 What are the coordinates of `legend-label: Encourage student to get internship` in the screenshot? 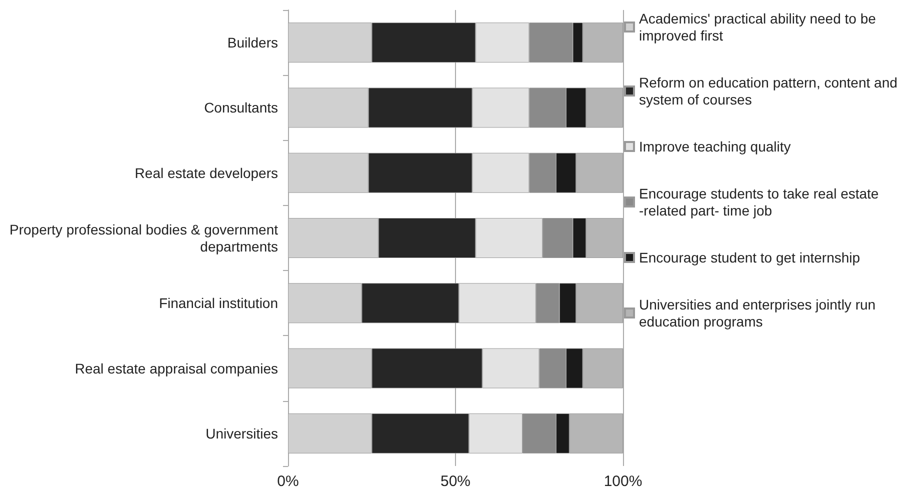 It's located at (749, 258).